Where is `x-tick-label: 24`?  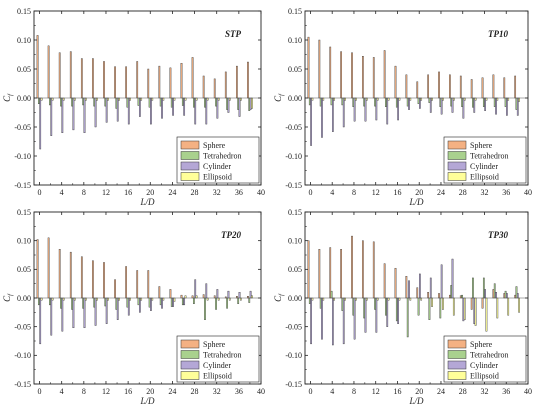 x-tick-label: 24 is located at coordinates (441, 192).